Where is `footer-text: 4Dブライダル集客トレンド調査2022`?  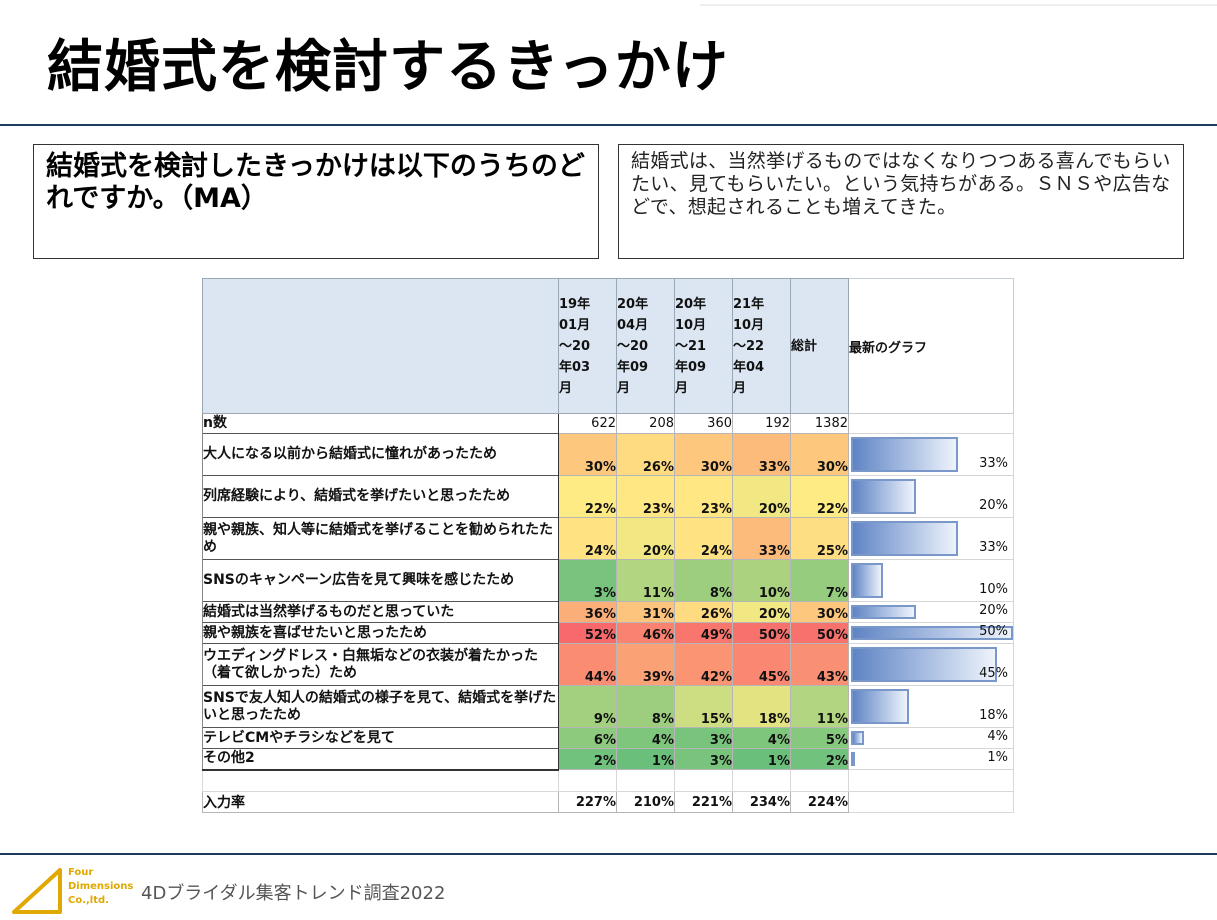 footer-text: 4Dブライダル集客トレンド調査2022 is located at coordinates (293, 893).